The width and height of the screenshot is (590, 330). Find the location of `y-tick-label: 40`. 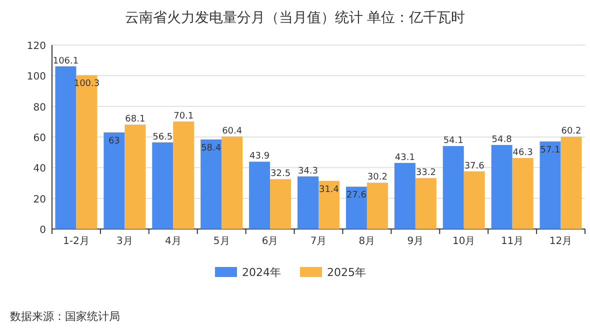

y-tick-label: 40 is located at coordinates (39, 169).